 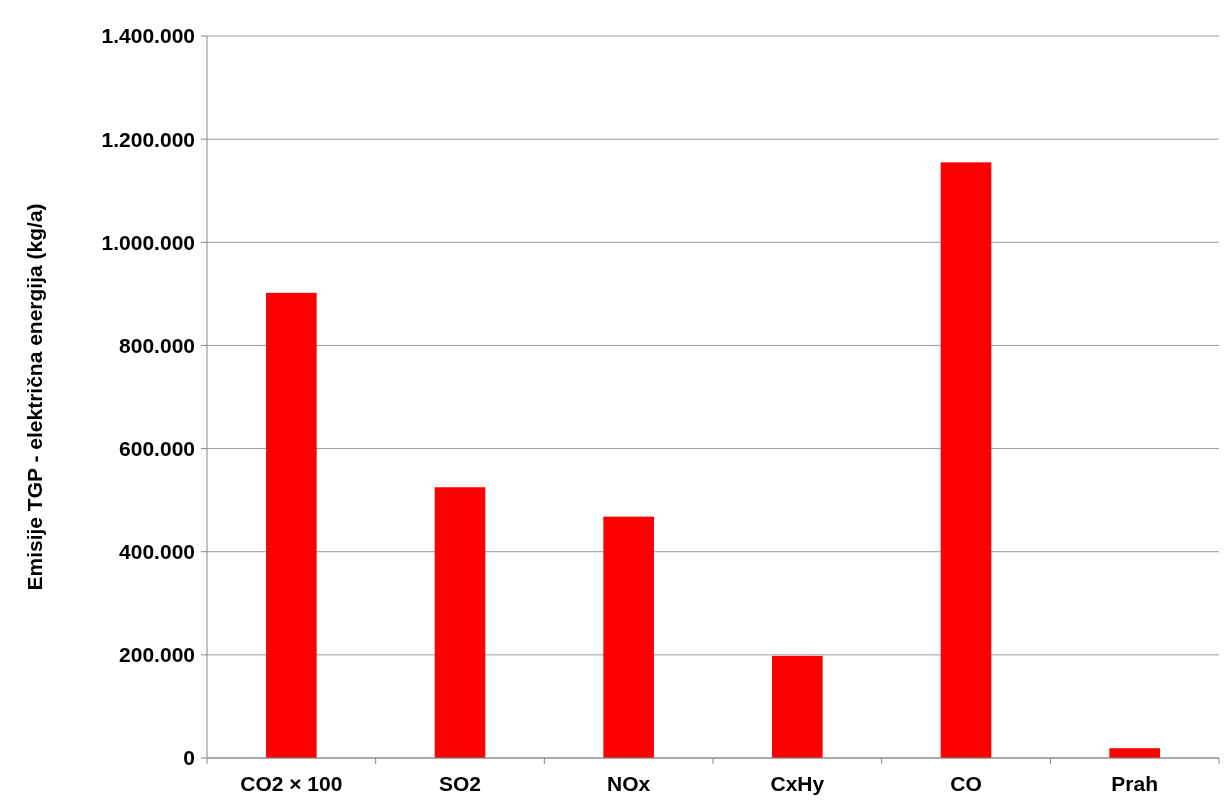 What do you see at coordinates (291, 783) in the screenshot?
I see `x-tick-label: CO2 × 100` at bounding box center [291, 783].